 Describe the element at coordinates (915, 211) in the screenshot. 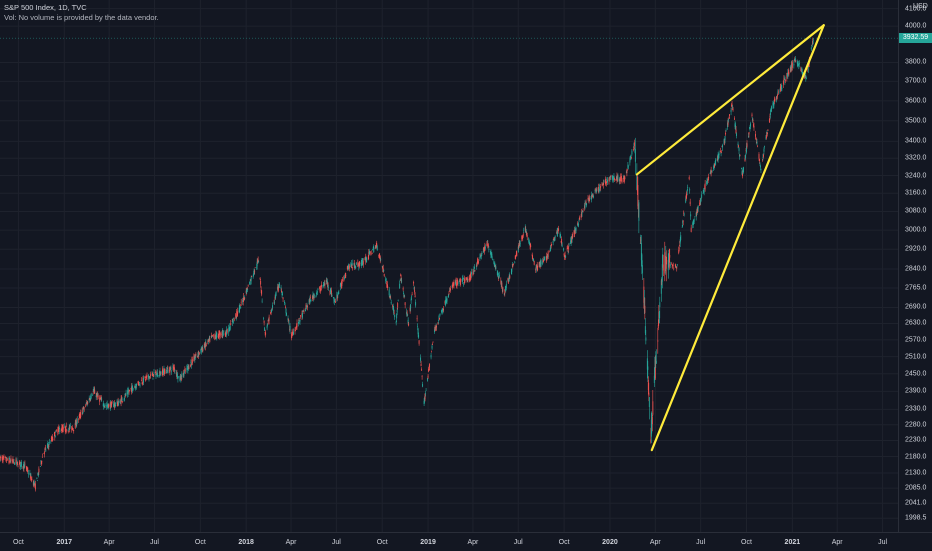

I see `price-tick-label: 3080.0` at that location.